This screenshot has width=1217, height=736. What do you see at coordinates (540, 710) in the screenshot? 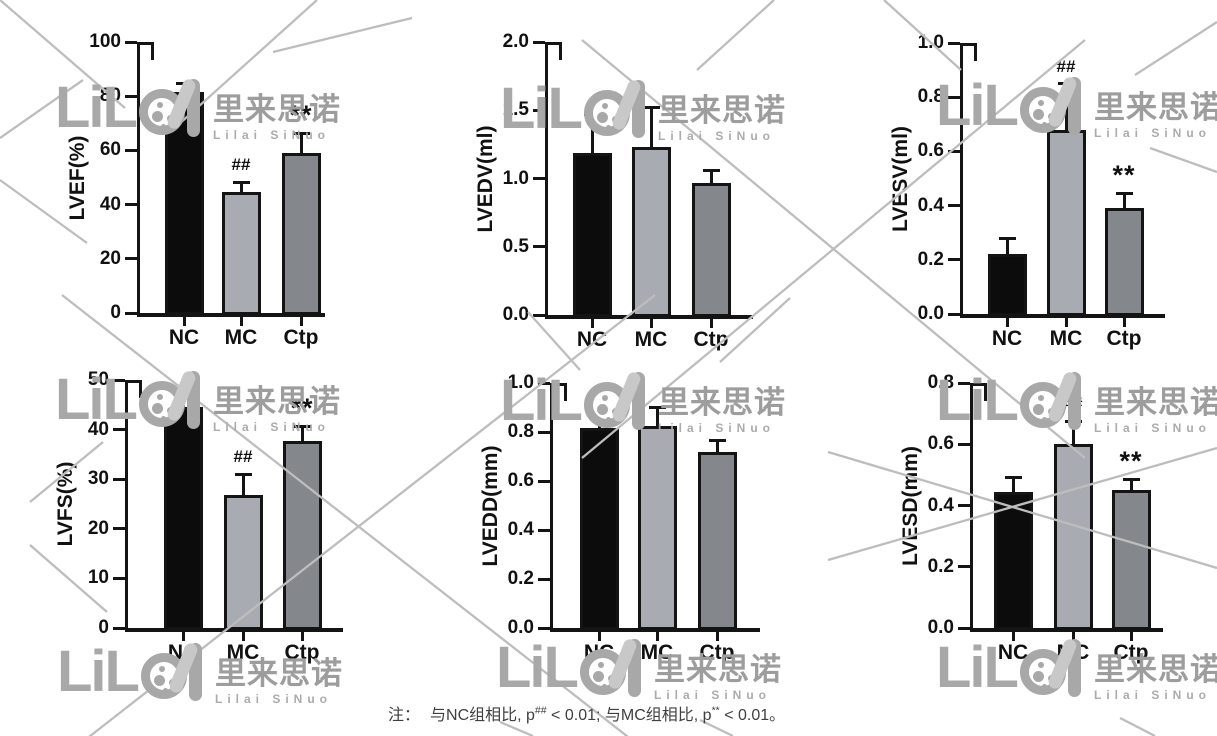
I see `note-sup-hash: ##` at bounding box center [540, 710].